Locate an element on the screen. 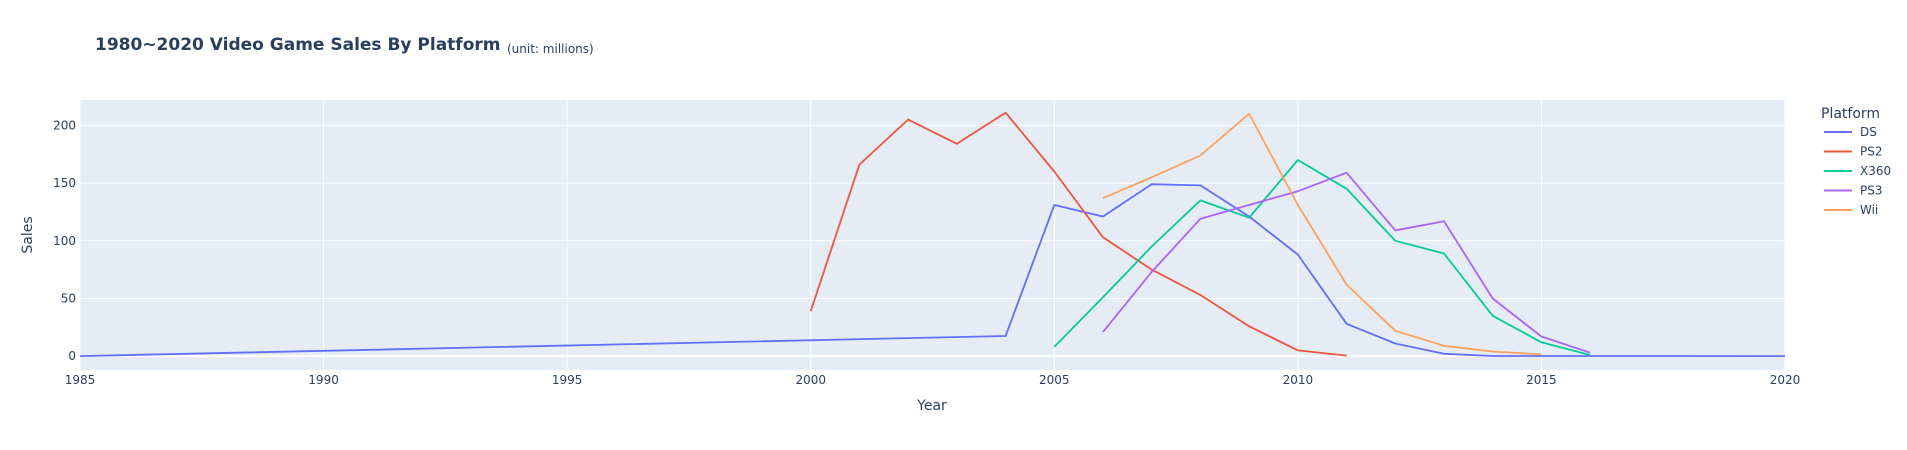  x-tick-label: 2015 is located at coordinates (1541, 380).